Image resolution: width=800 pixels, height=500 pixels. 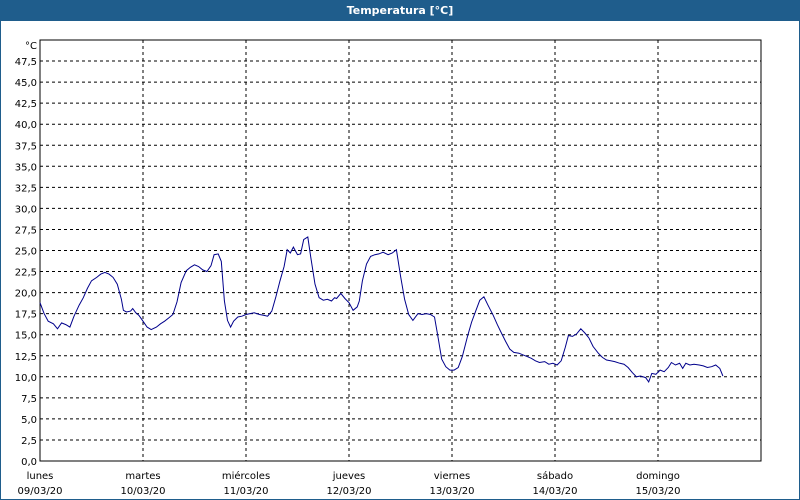 What do you see at coordinates (26, 357) in the screenshot?
I see `y-tick-label: 12,5` at bounding box center [26, 357].